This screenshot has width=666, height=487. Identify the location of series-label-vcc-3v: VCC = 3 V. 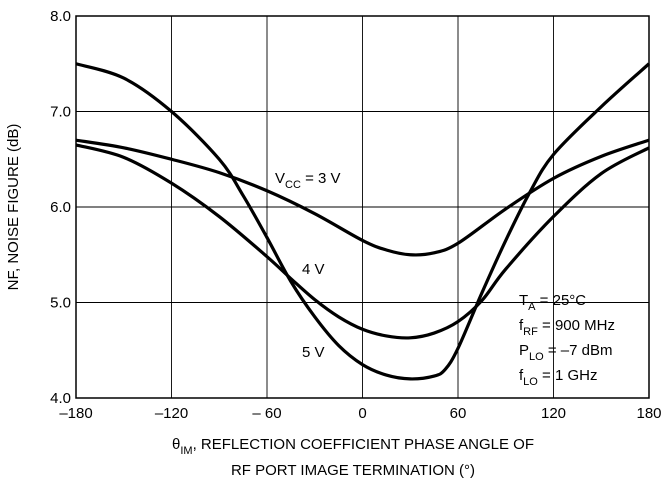
(308, 180).